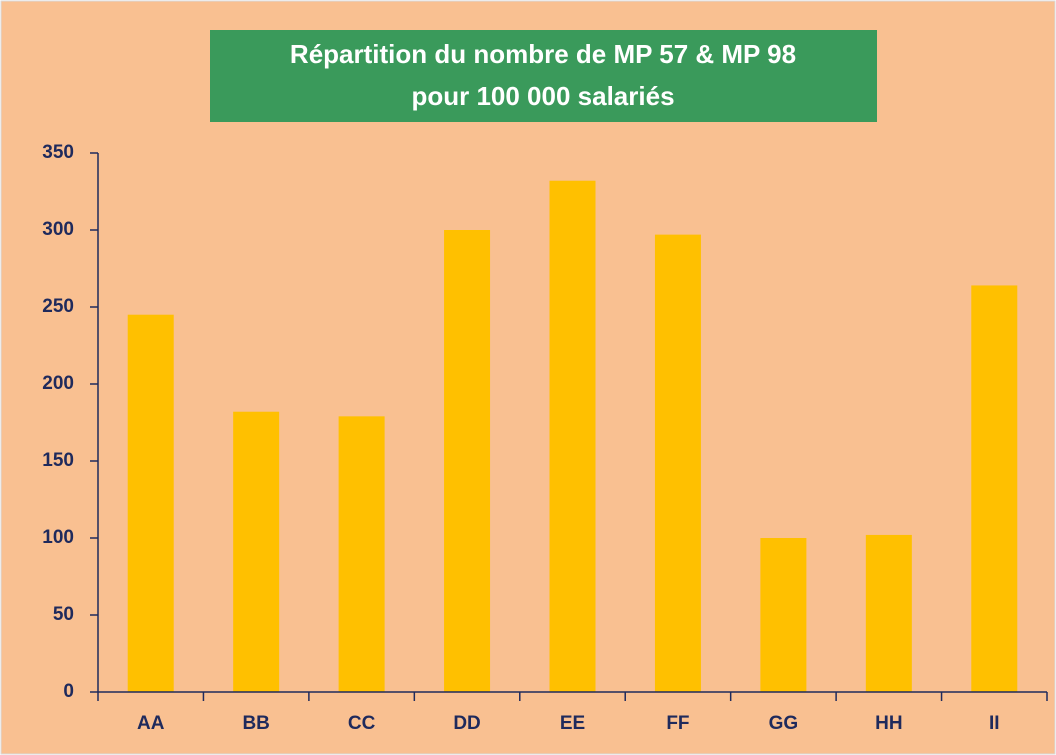 The height and width of the screenshot is (755, 1056). I want to click on x-tick-label: EE, so click(572, 723).